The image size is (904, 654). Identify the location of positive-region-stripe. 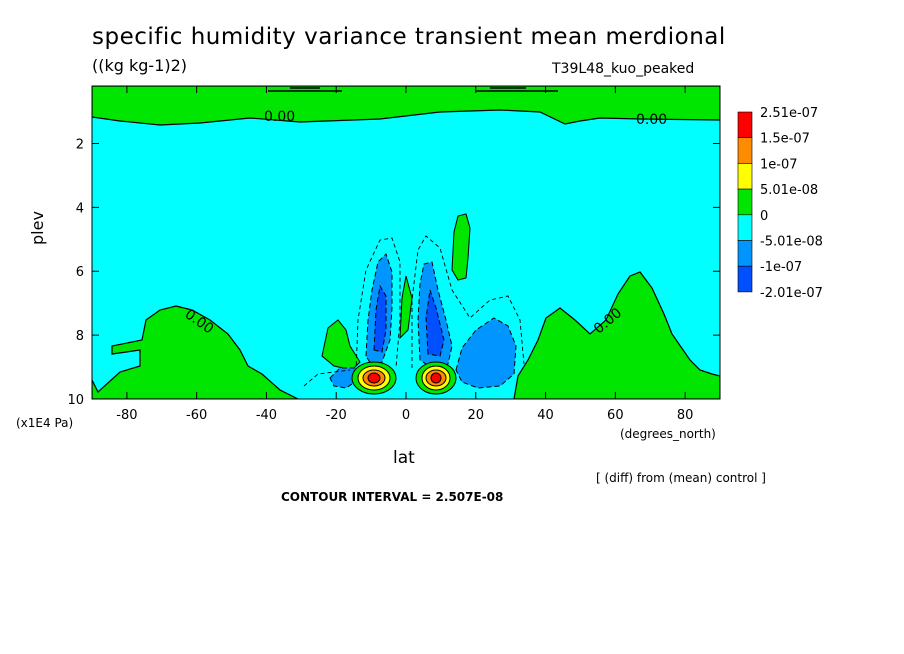
(406, 307).